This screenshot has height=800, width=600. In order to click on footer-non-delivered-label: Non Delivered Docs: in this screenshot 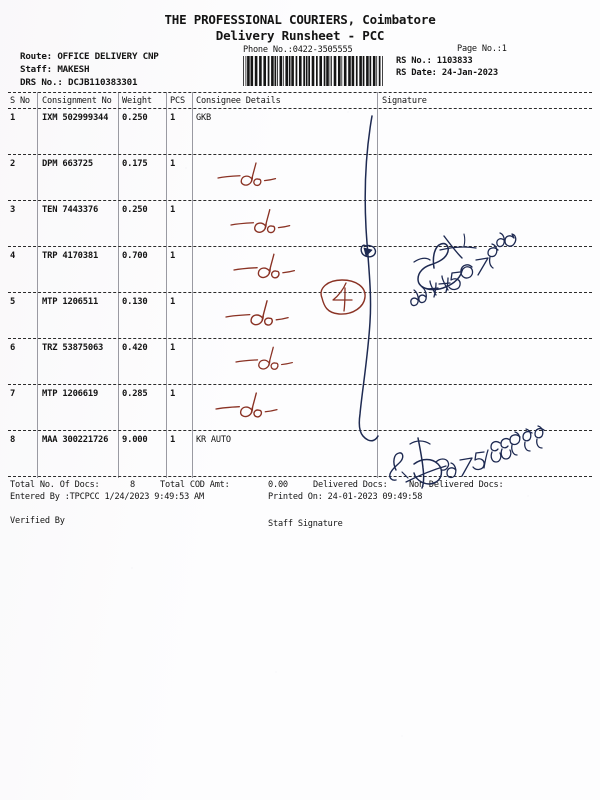, I will do `click(456, 485)`.